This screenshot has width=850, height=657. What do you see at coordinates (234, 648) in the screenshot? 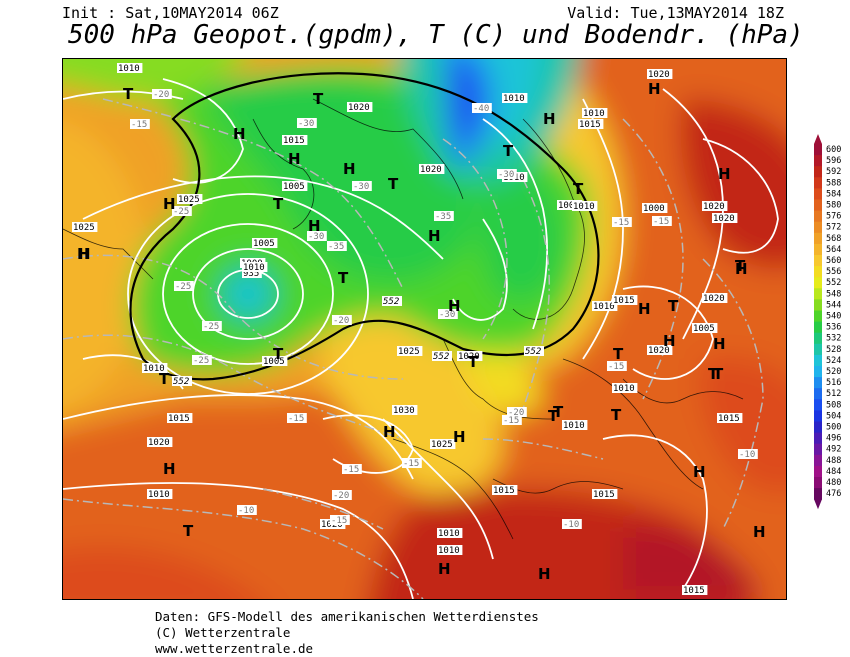
I see `footer-url: www.wetterzentrale.de` at bounding box center [234, 648].